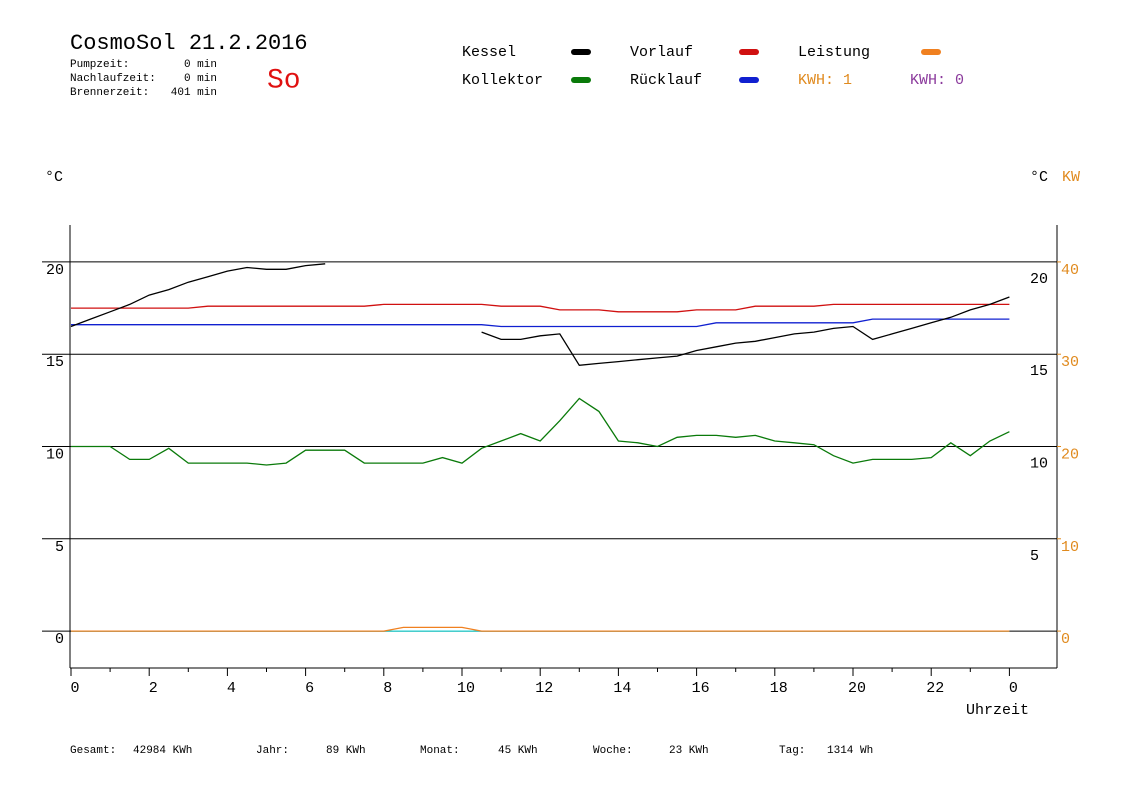  What do you see at coordinates (937, 80) in the screenshot?
I see `kwh-label: KWH: 0` at bounding box center [937, 80].